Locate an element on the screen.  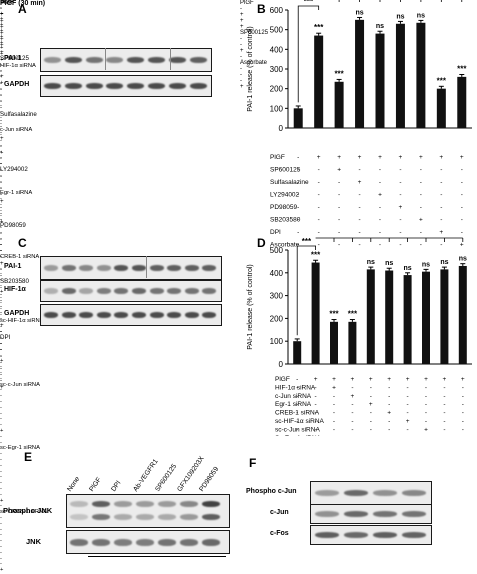
cond-label: SB203580 is located at coordinates (285, 220).